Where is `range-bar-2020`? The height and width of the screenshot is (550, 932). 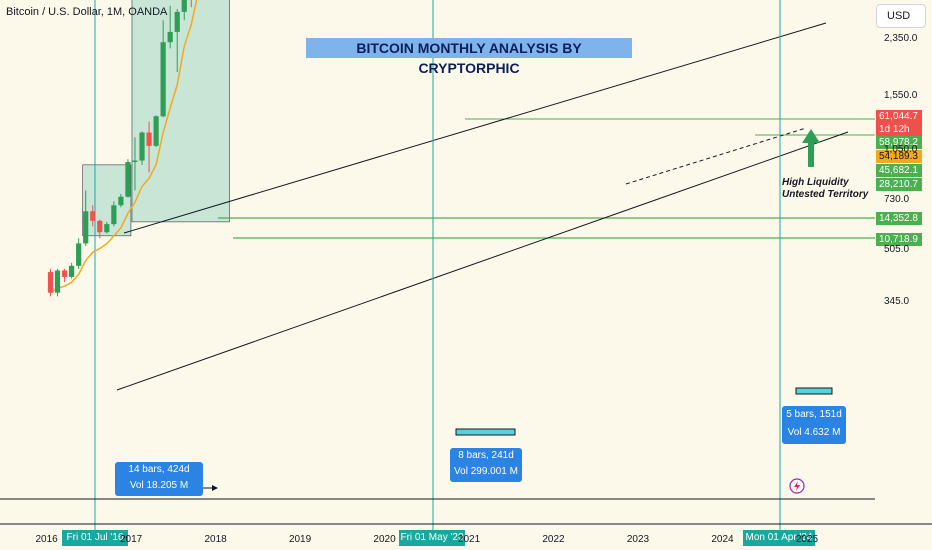 range-bar-2020 is located at coordinates (485, 432).